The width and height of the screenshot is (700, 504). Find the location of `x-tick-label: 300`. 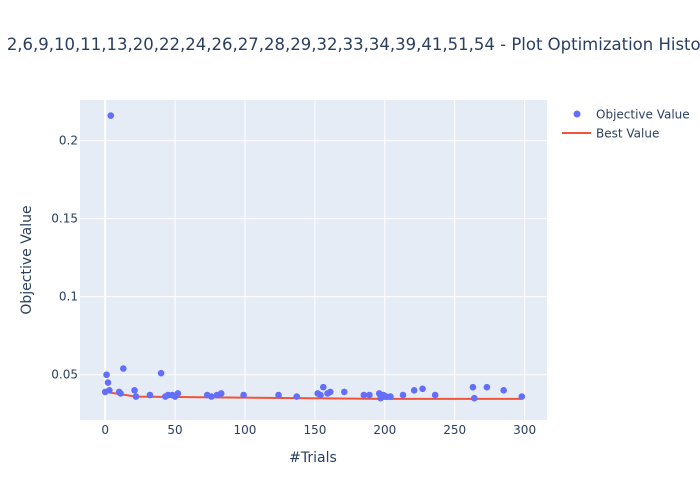

x-tick-label: 300 is located at coordinates (524, 430).